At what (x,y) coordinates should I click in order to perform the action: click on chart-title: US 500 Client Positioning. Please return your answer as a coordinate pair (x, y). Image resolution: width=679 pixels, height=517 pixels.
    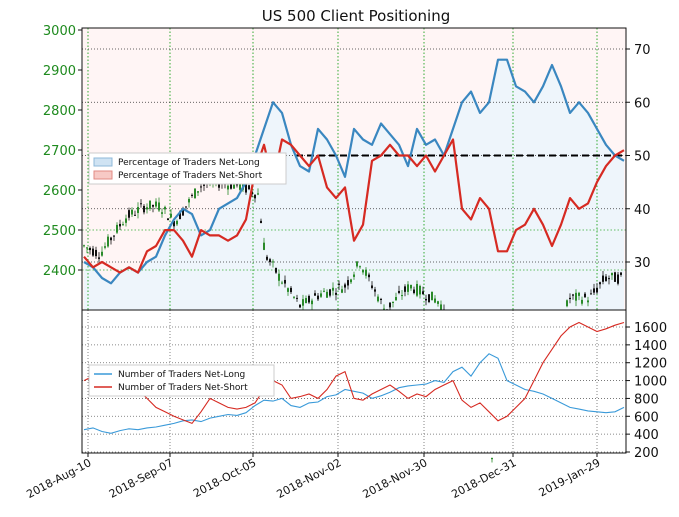
    Looking at the image, I should click on (356, 16).